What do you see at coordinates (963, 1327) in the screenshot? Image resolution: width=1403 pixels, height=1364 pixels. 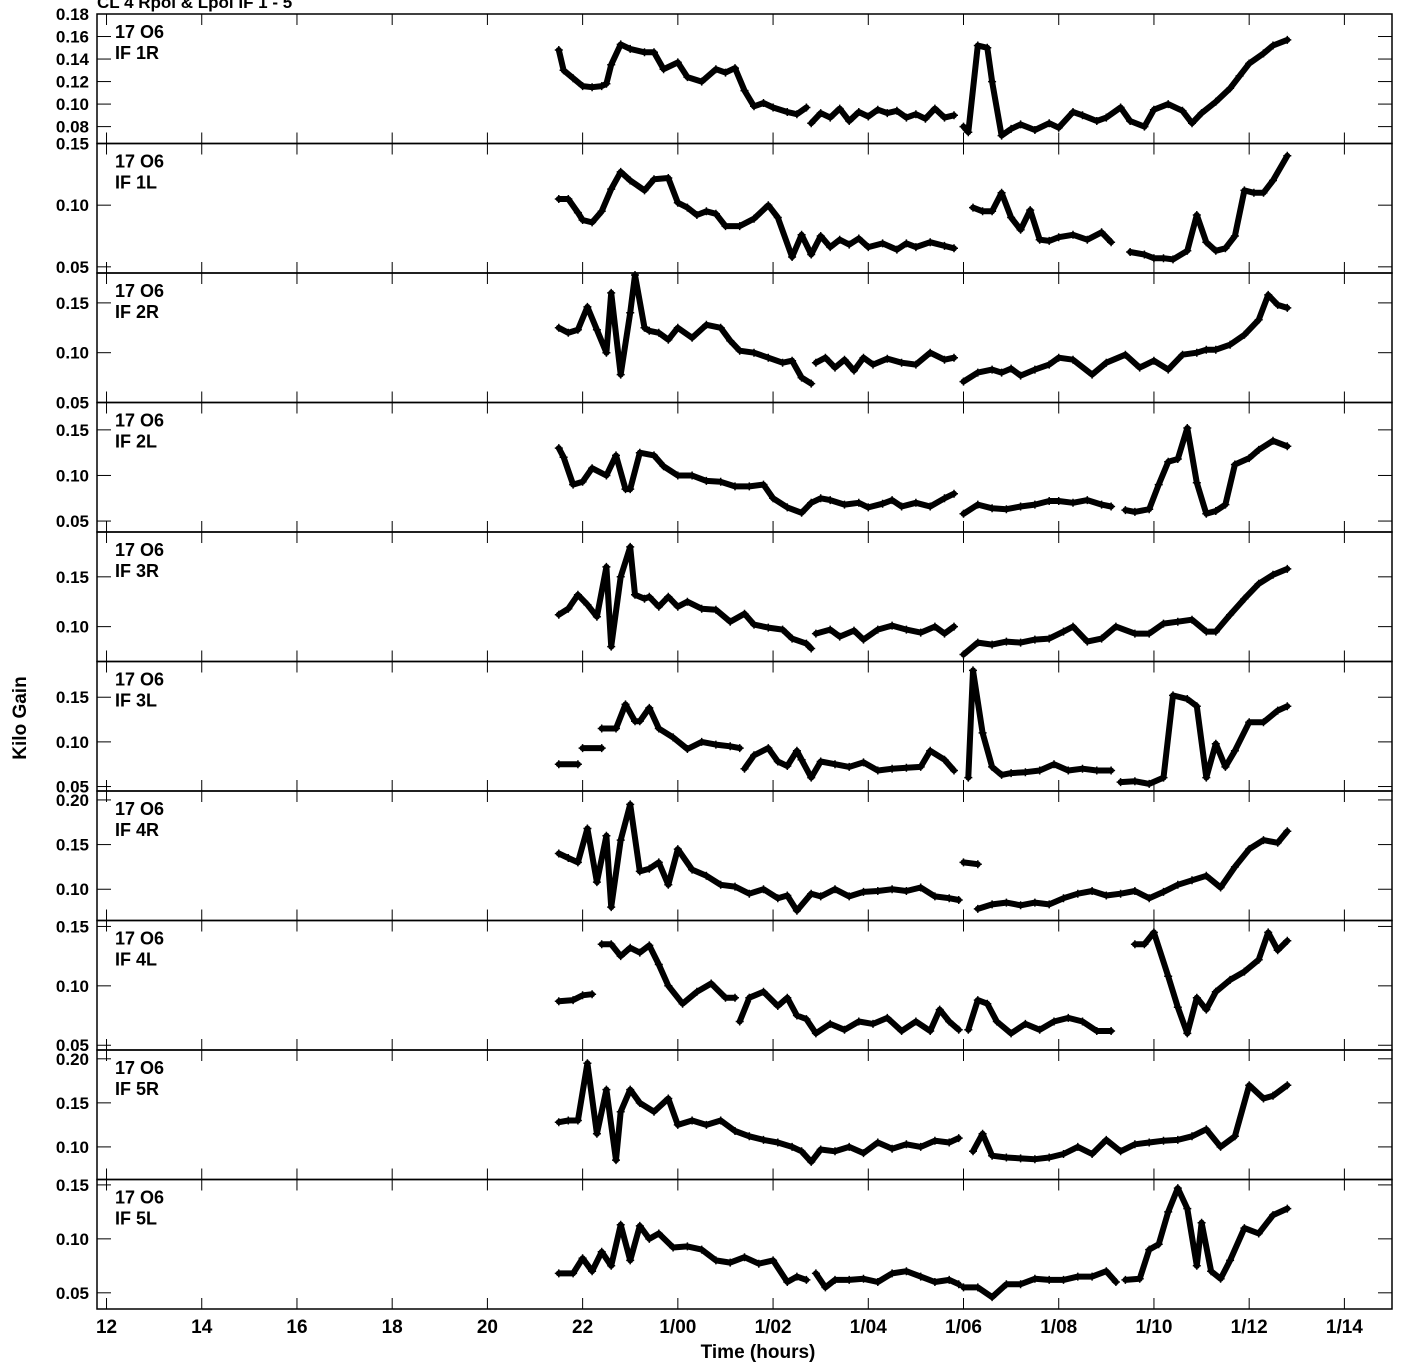 I see `x-tick-label: 1/06` at bounding box center [963, 1327].